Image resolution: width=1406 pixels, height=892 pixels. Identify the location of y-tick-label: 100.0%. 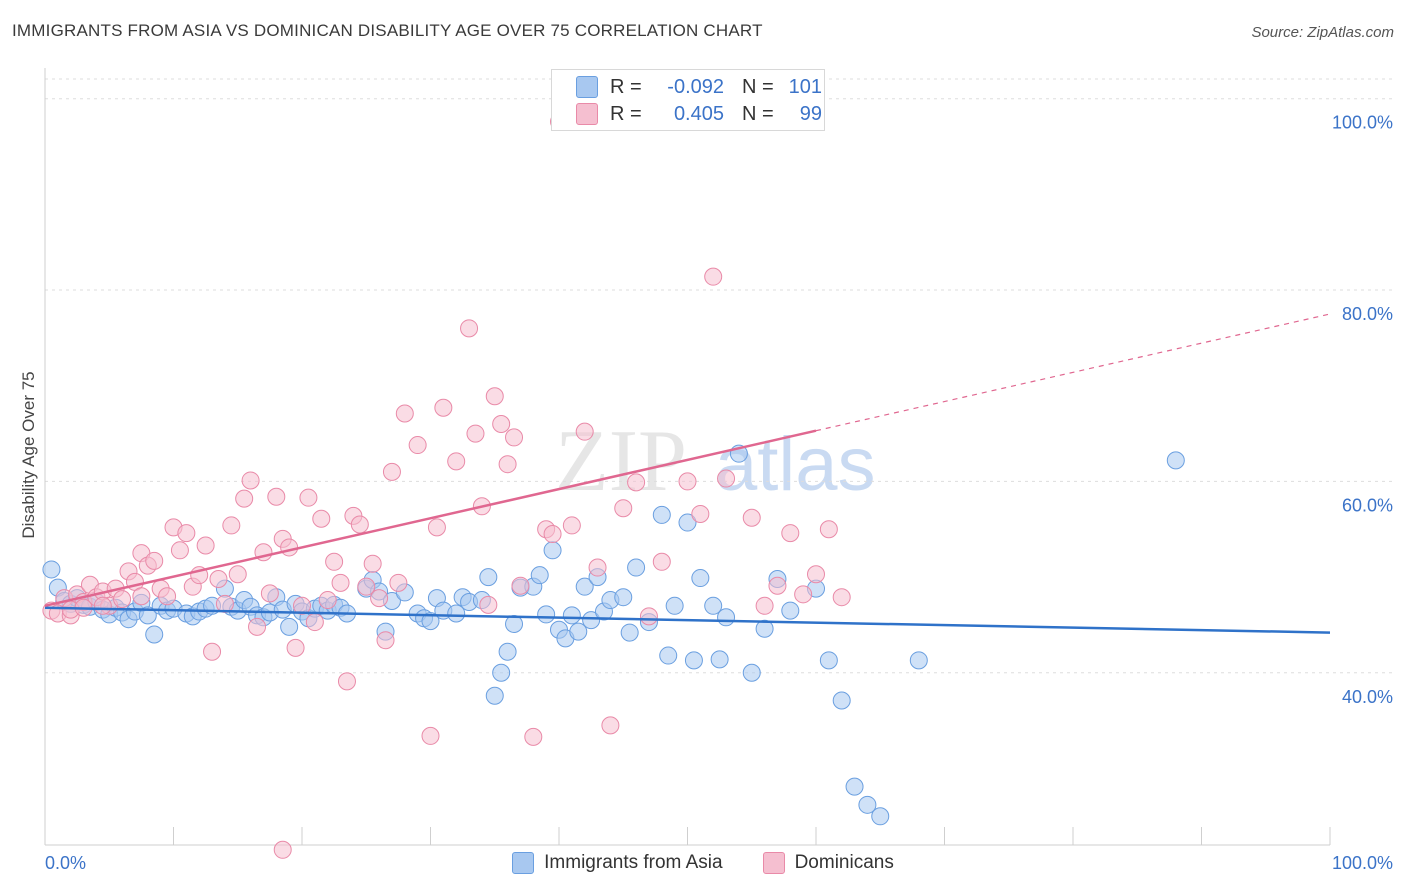
(1362, 123).